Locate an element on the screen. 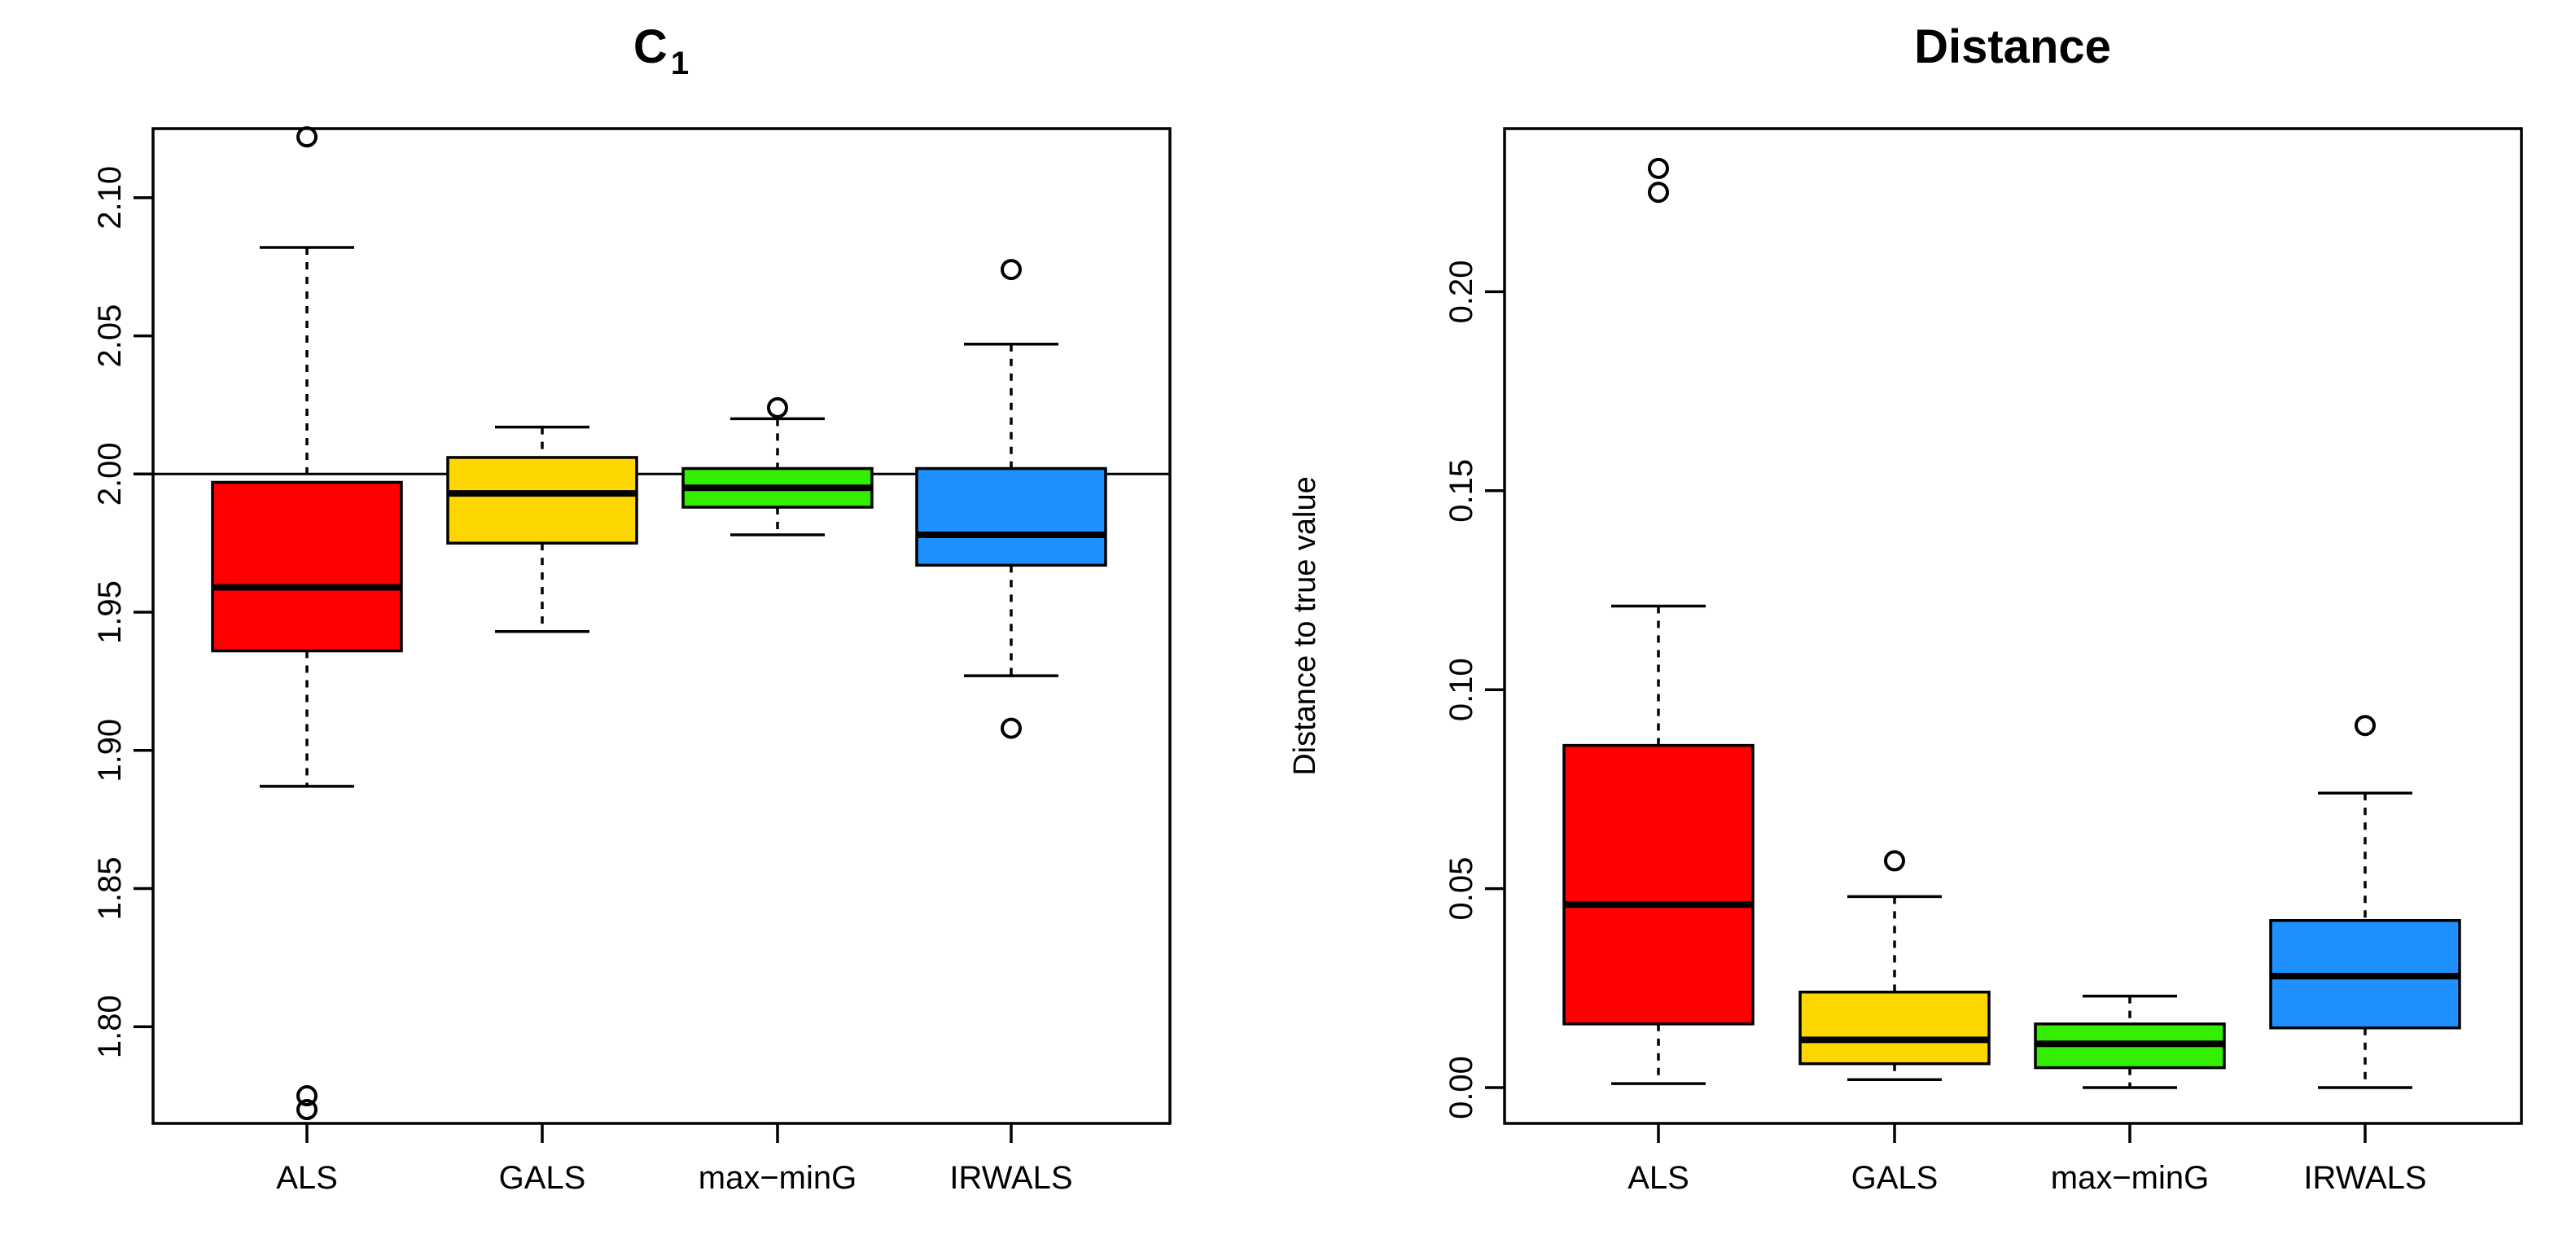 This screenshot has width=2576, height=1239. y-tick-label: 1.85 is located at coordinates (110, 889).